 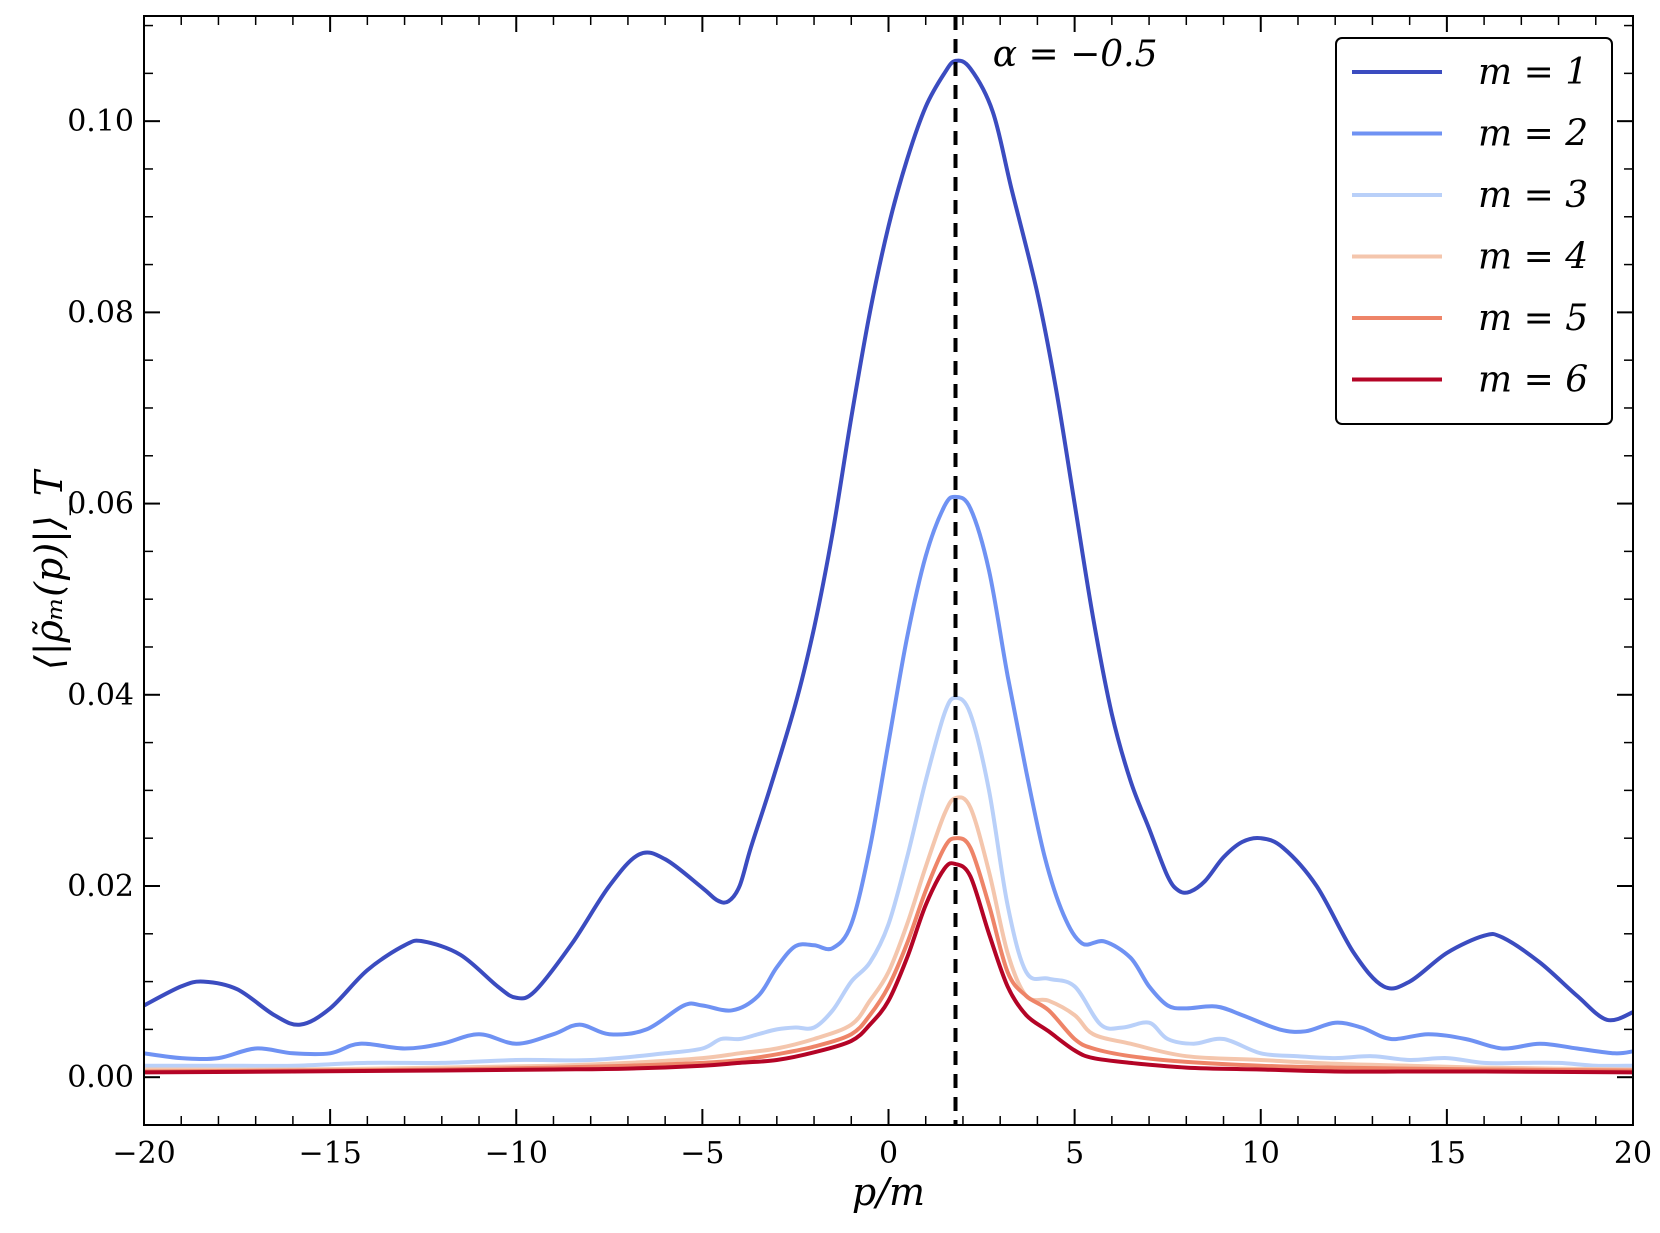 I want to click on legend-label: m = 1, so click(x=1533, y=72).